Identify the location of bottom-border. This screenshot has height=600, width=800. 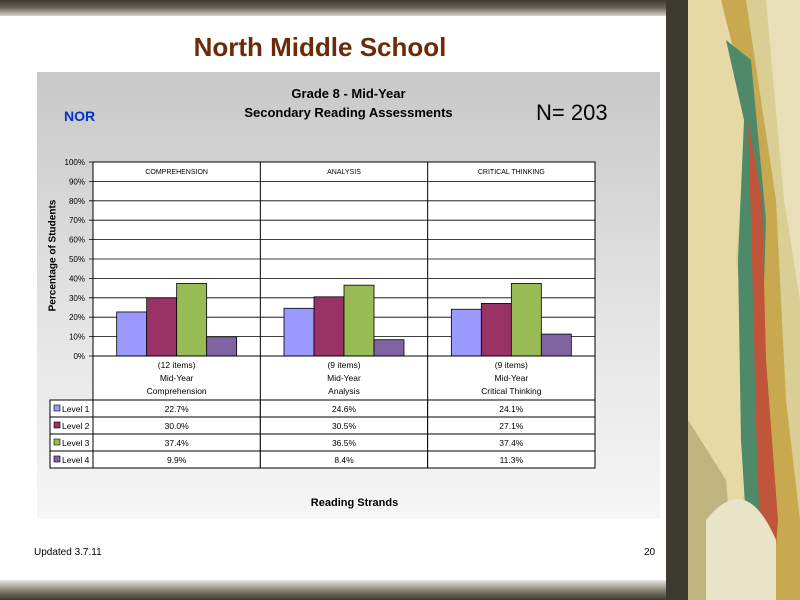
(350, 590).